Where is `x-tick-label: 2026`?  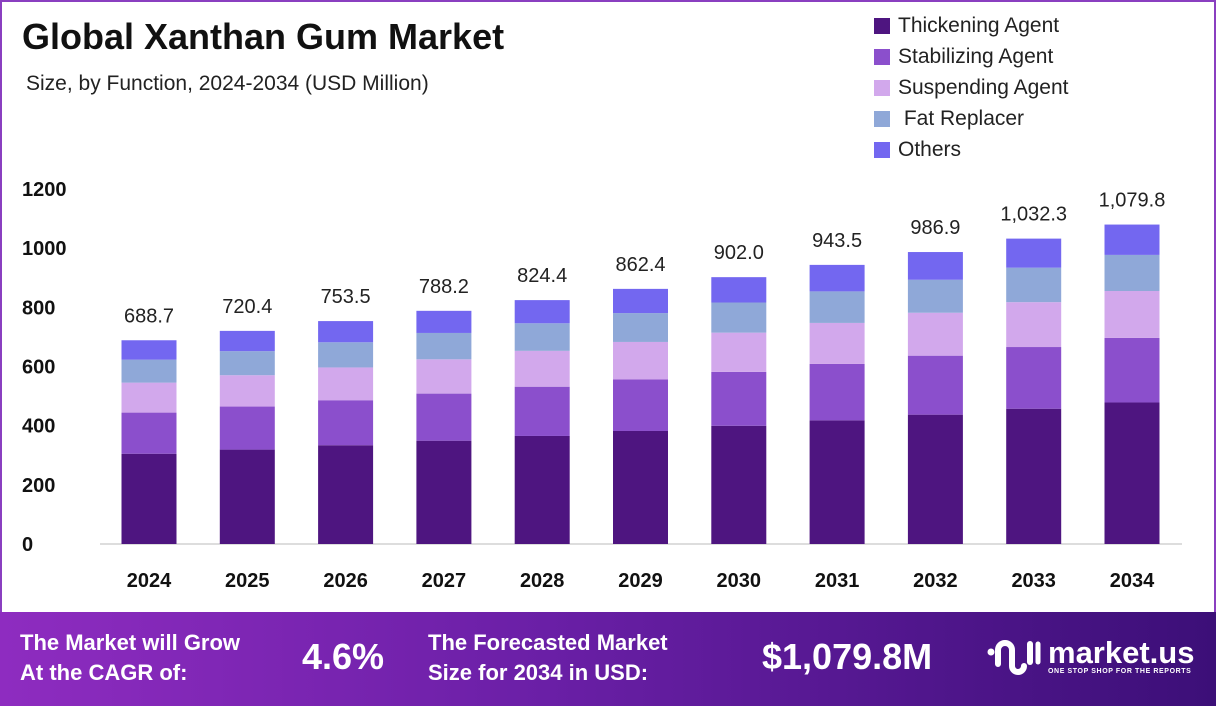 x-tick-label: 2026 is located at coordinates (345, 581).